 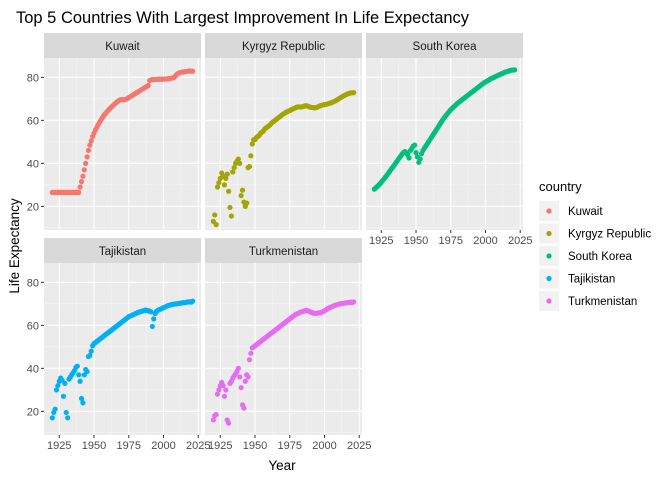 What do you see at coordinates (283, 45) in the screenshot?
I see `strip-kyrgyz-republic` at bounding box center [283, 45].